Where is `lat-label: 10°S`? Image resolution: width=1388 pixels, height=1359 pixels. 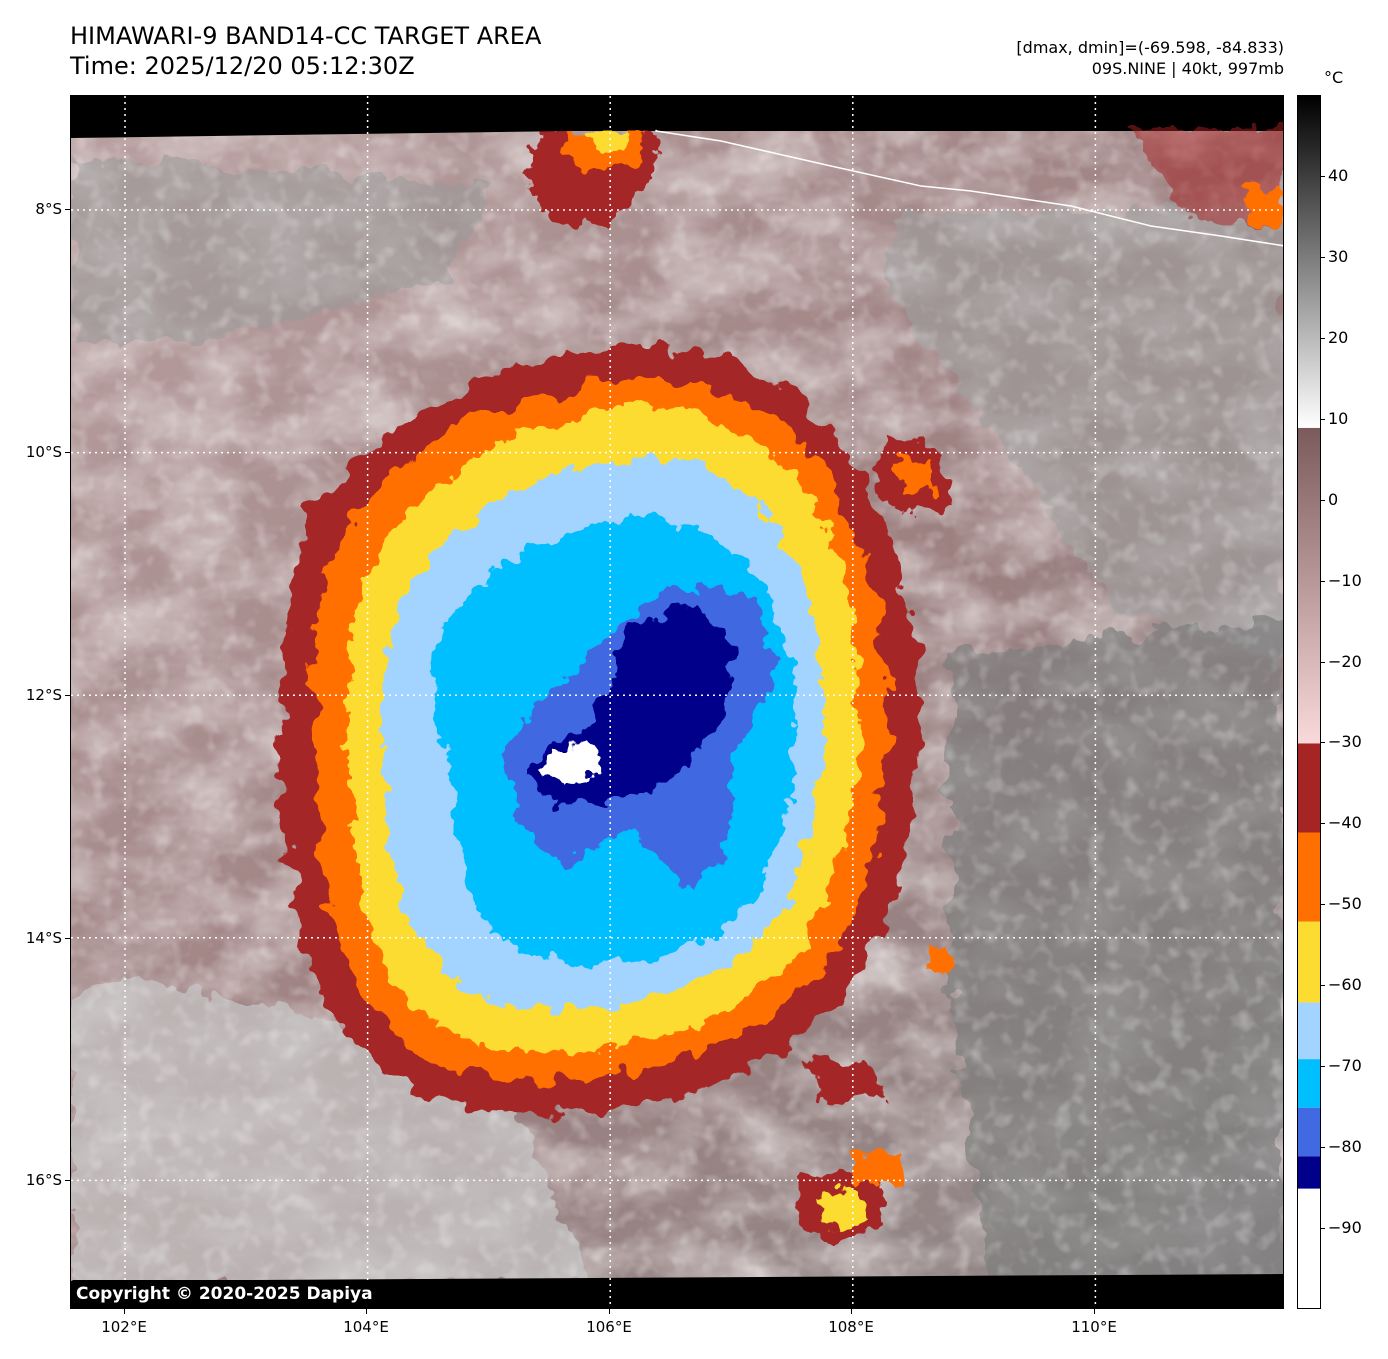
lat-label: 10°S is located at coordinates (43, 452).